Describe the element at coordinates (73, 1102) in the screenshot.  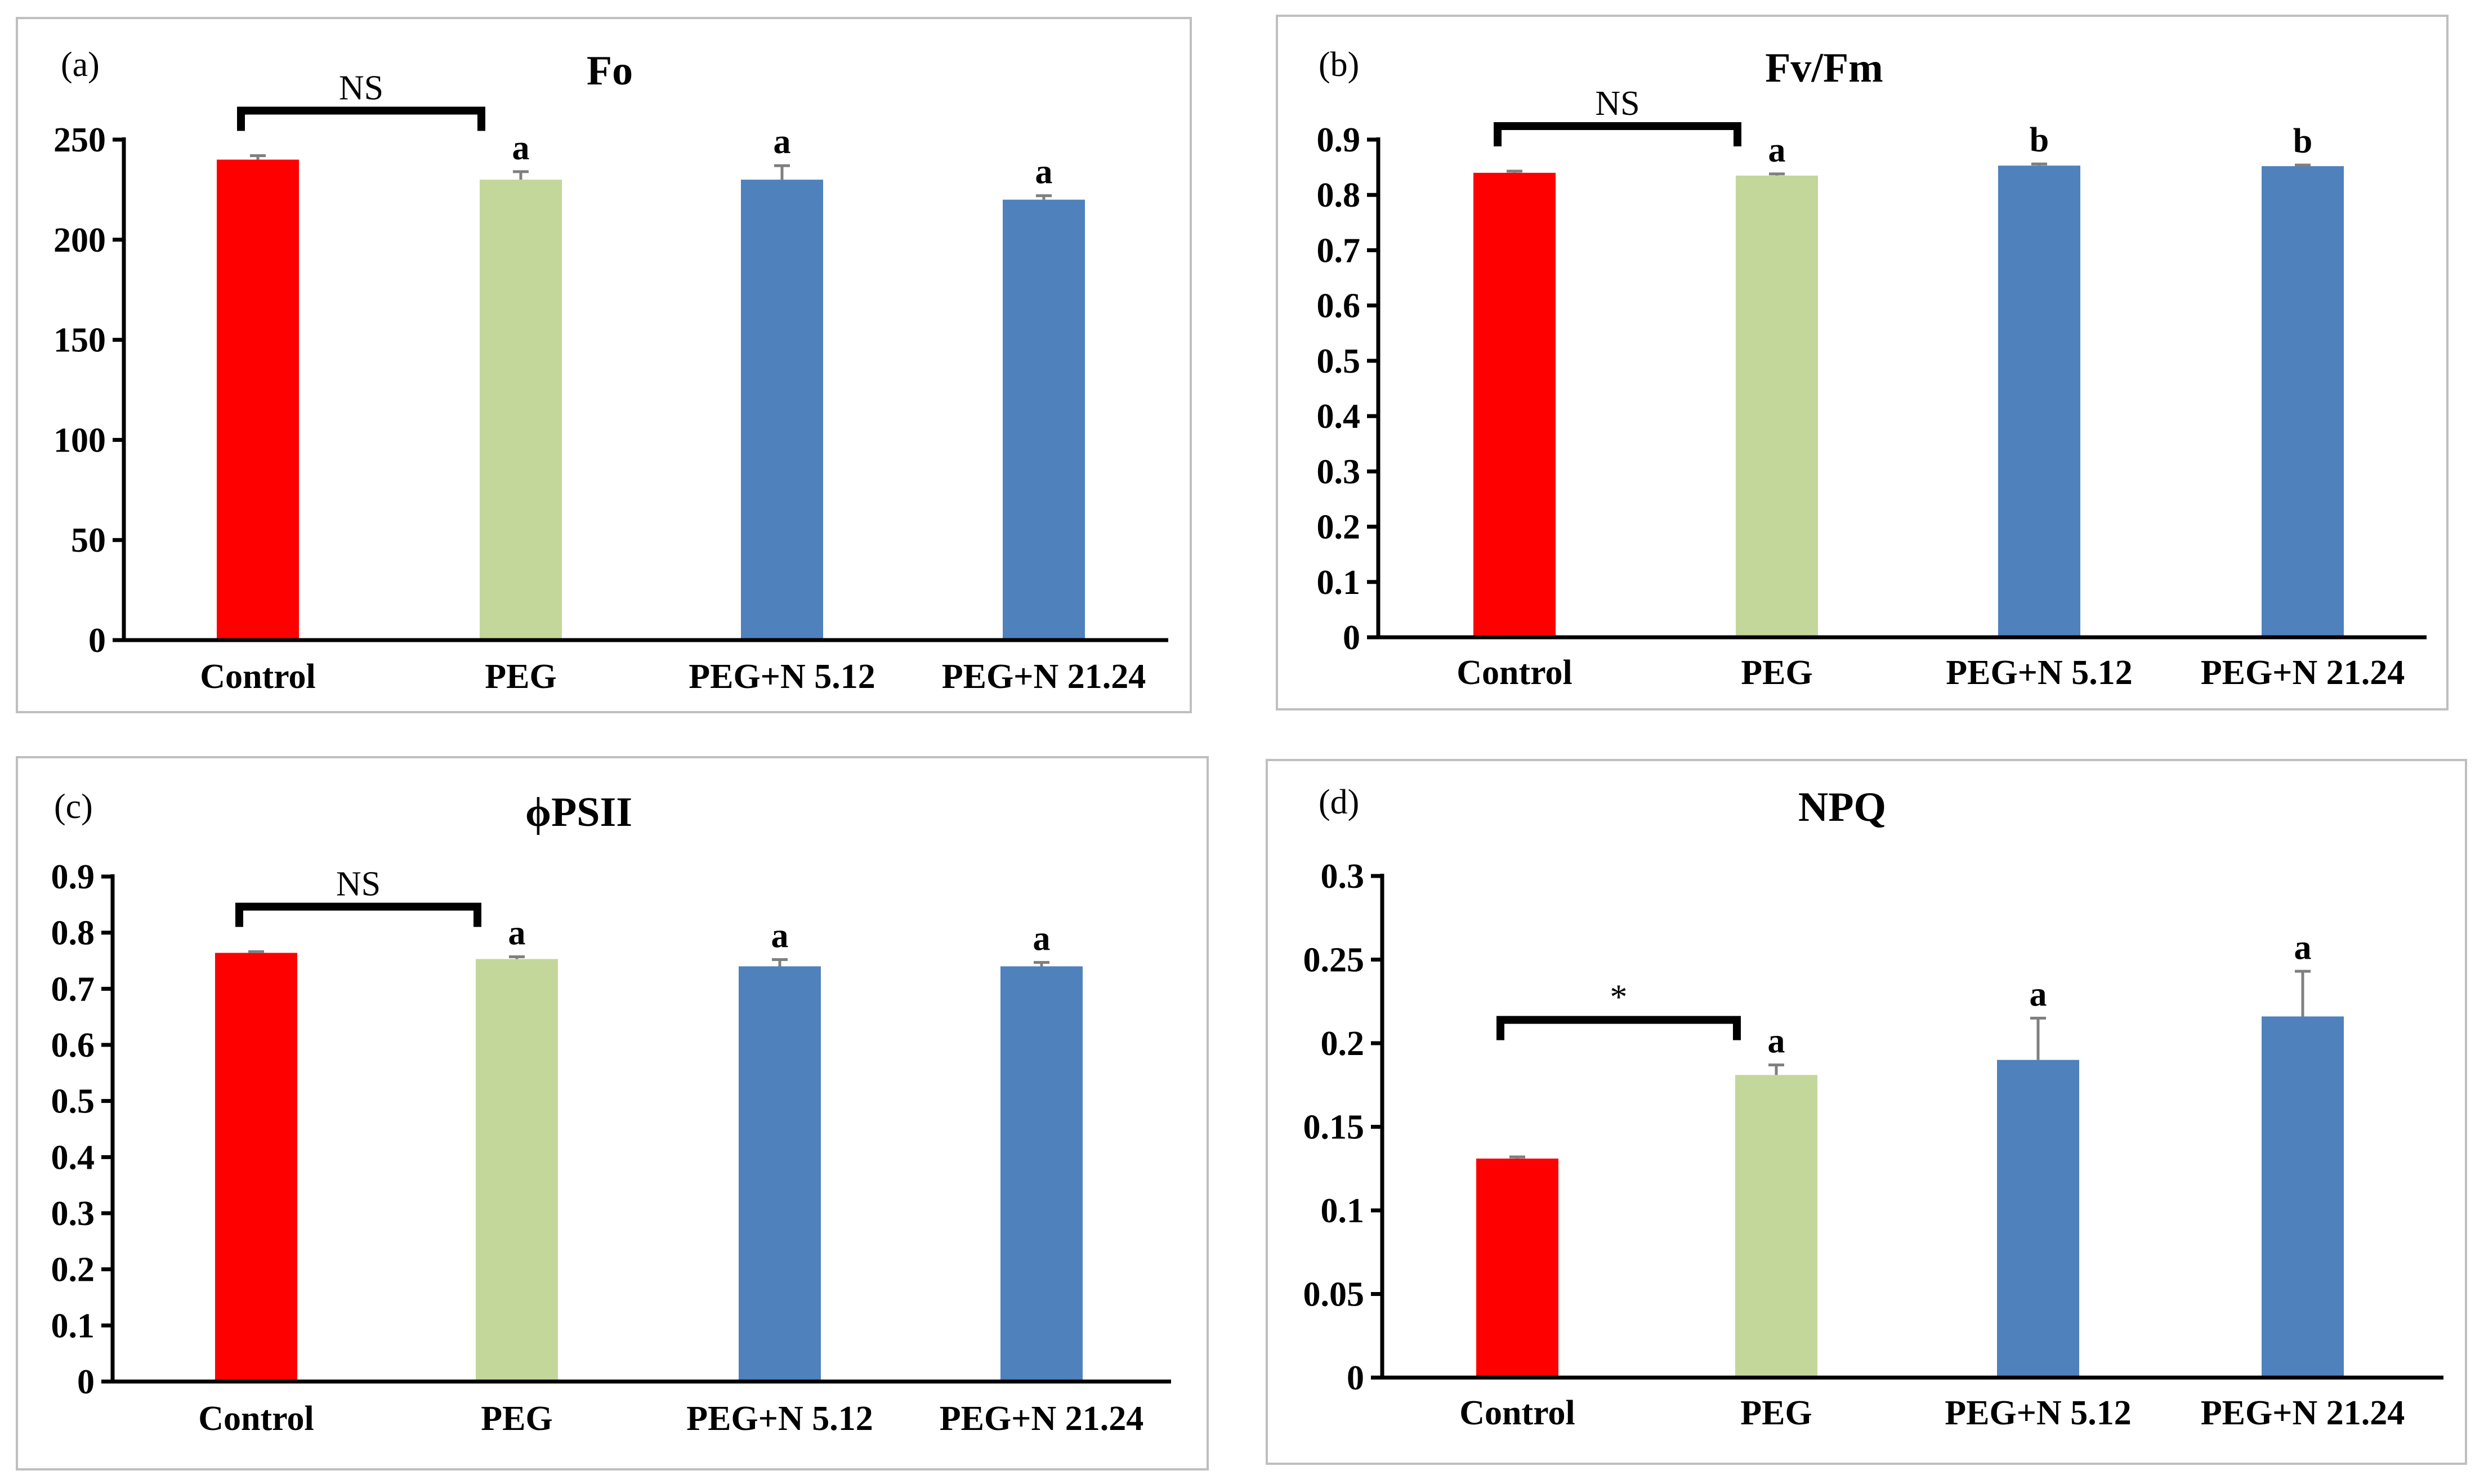
I see `y-tick-label: 0.5` at that location.